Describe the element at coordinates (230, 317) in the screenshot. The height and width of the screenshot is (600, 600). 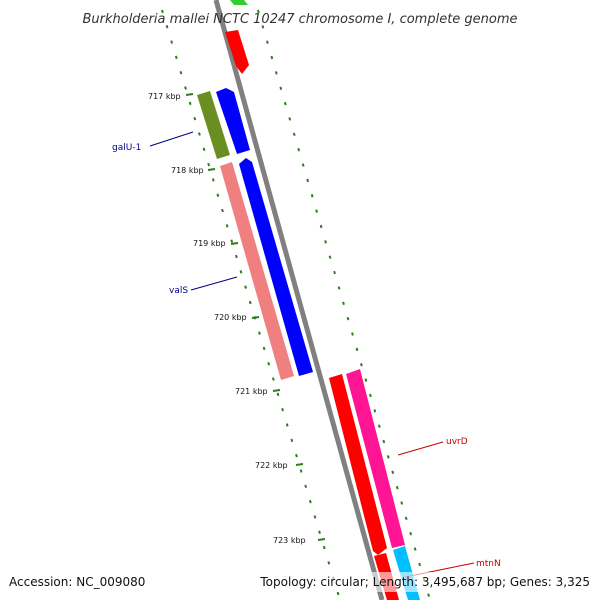
I see `tick-label: 720 kbp` at that location.